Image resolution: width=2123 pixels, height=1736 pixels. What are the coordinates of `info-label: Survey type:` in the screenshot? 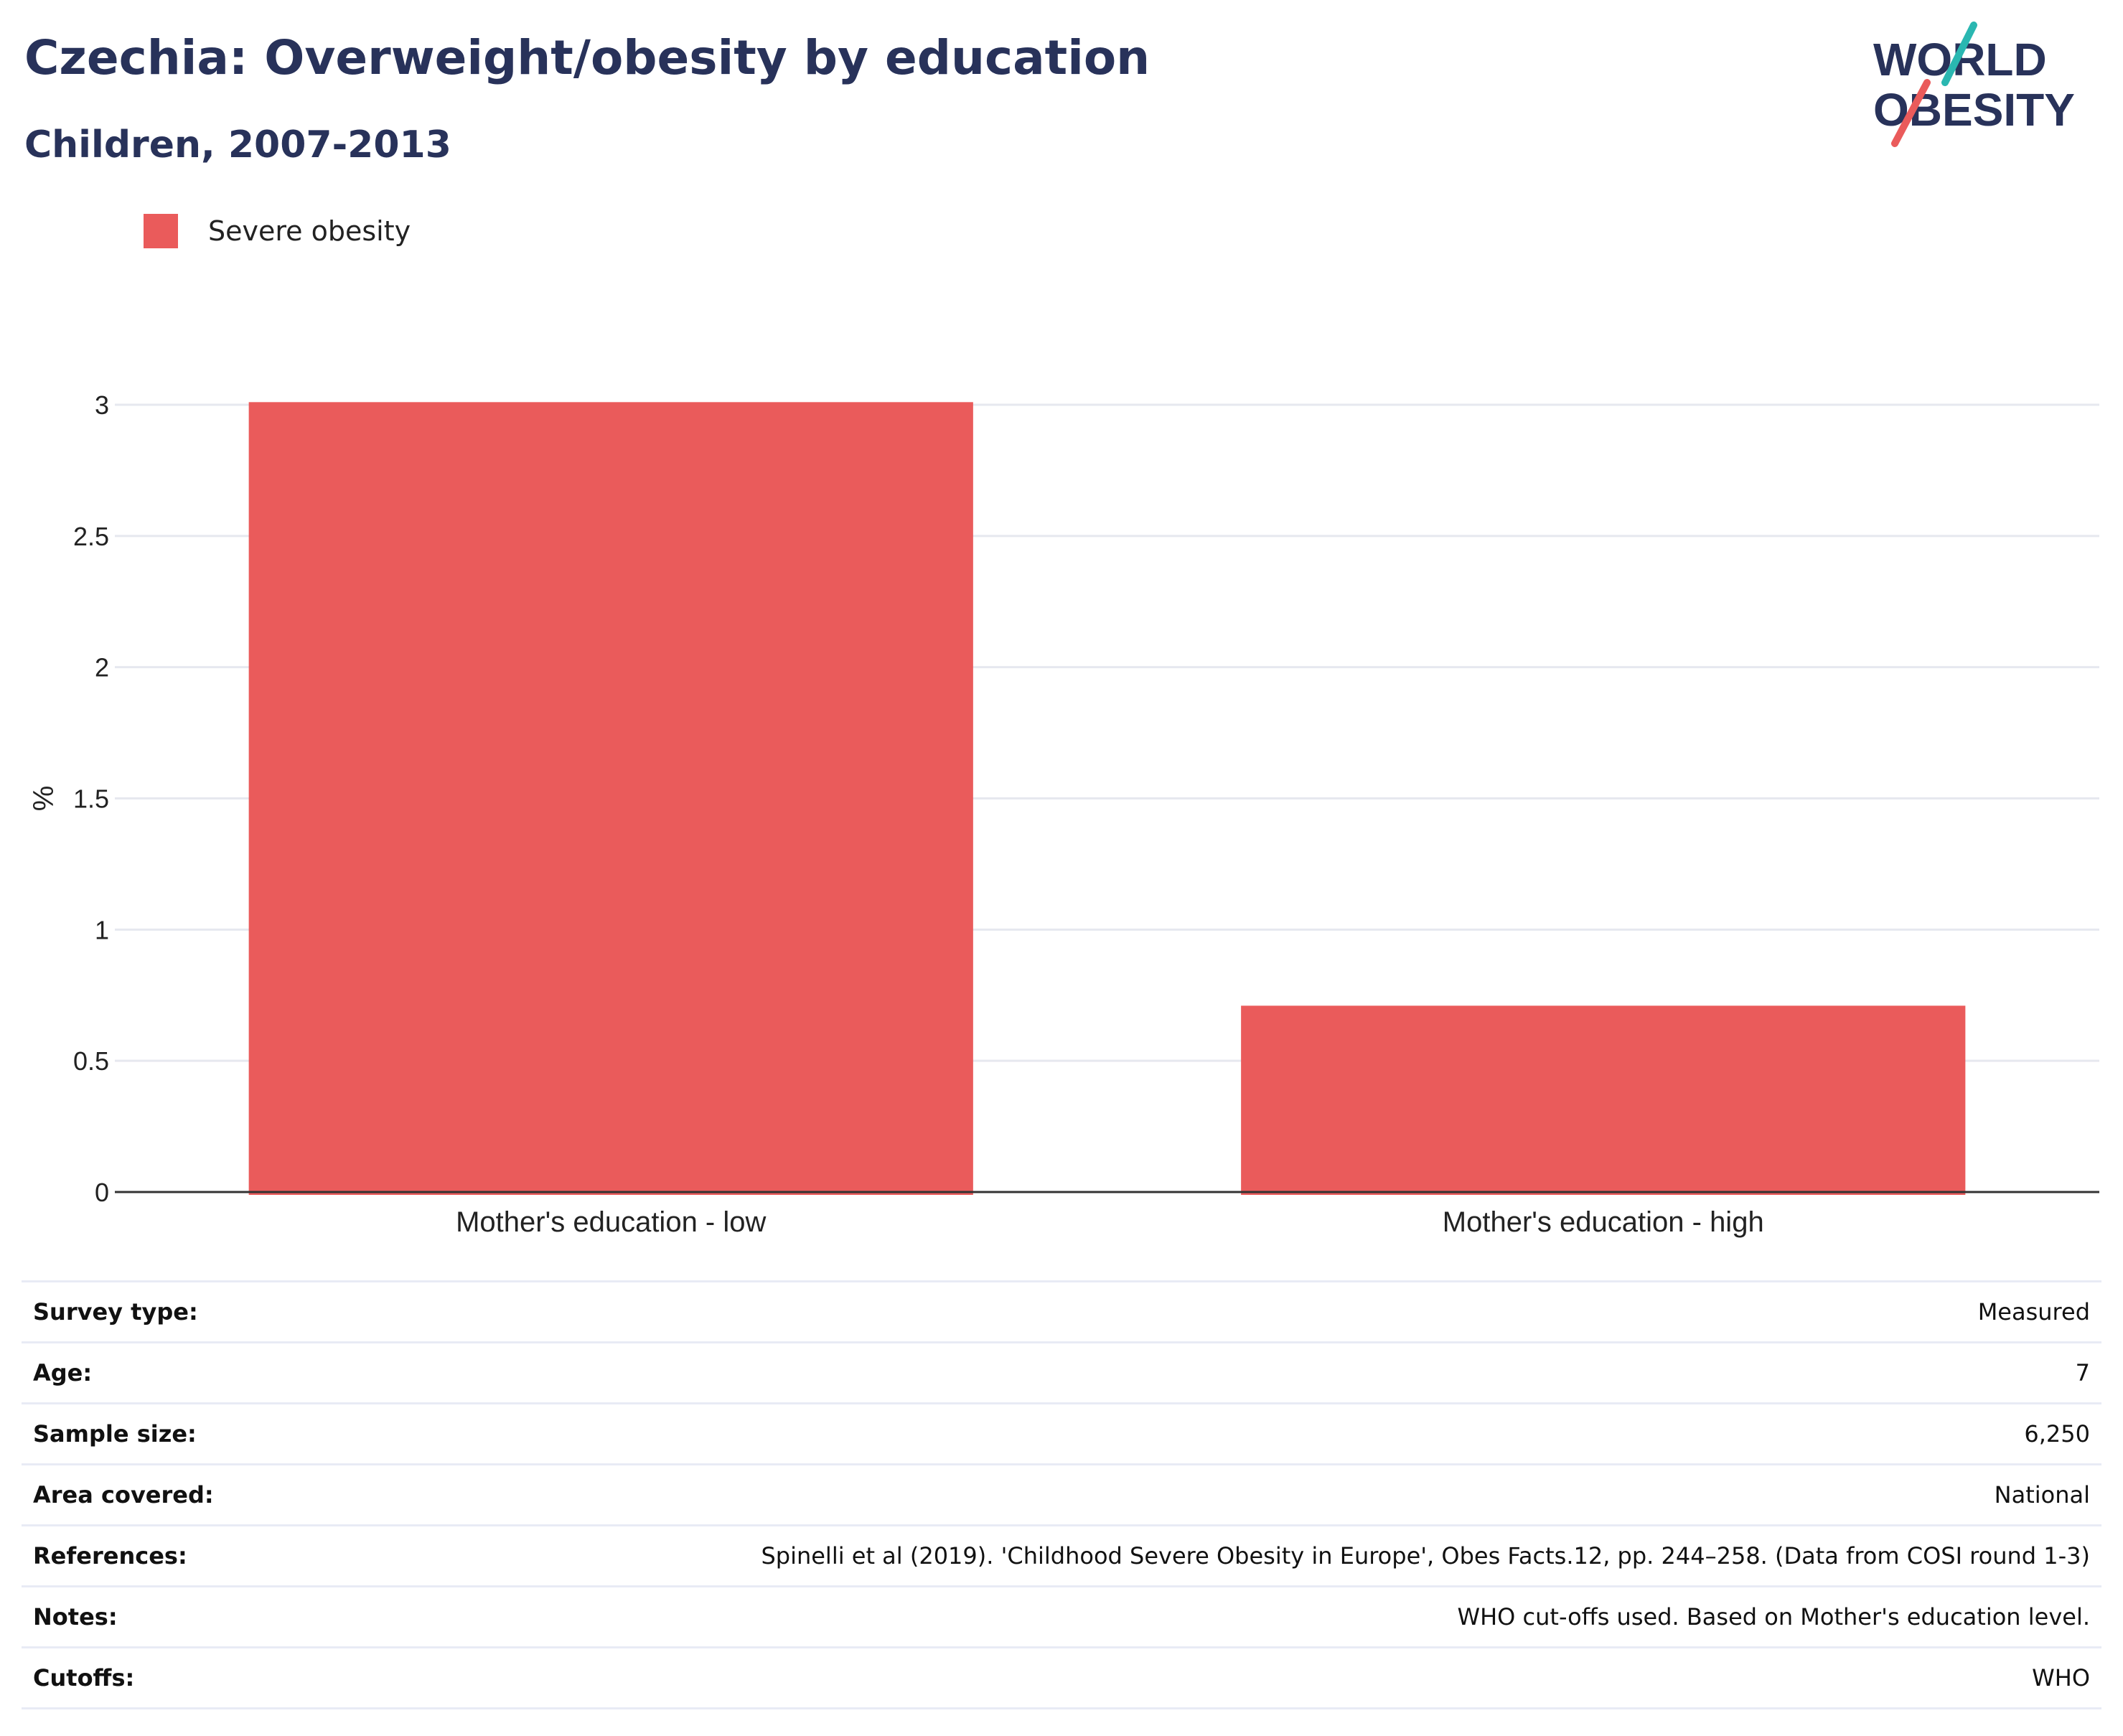 It's located at (177, 1311).